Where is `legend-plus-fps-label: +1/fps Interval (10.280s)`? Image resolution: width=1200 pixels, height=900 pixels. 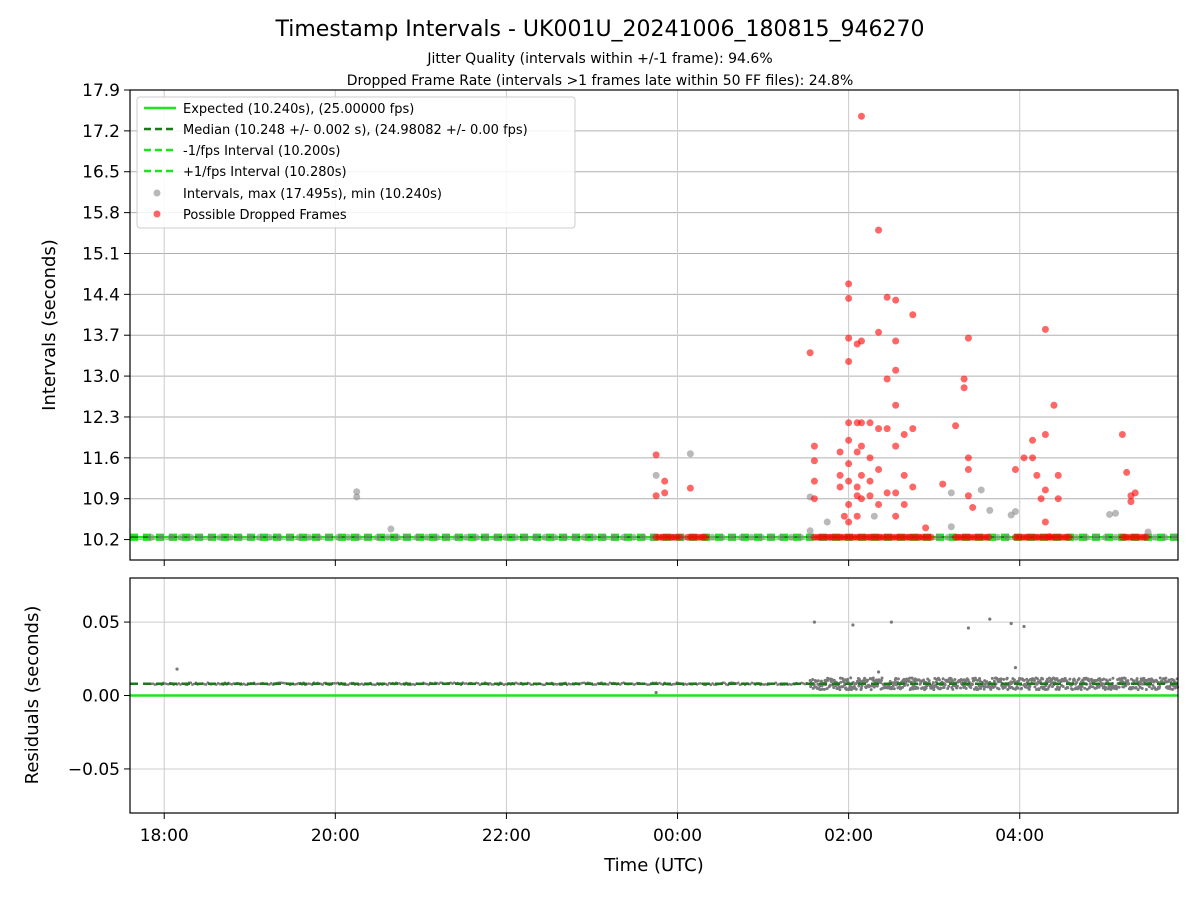 legend-plus-fps-label: +1/fps Interval (10.280s) is located at coordinates (265, 172).